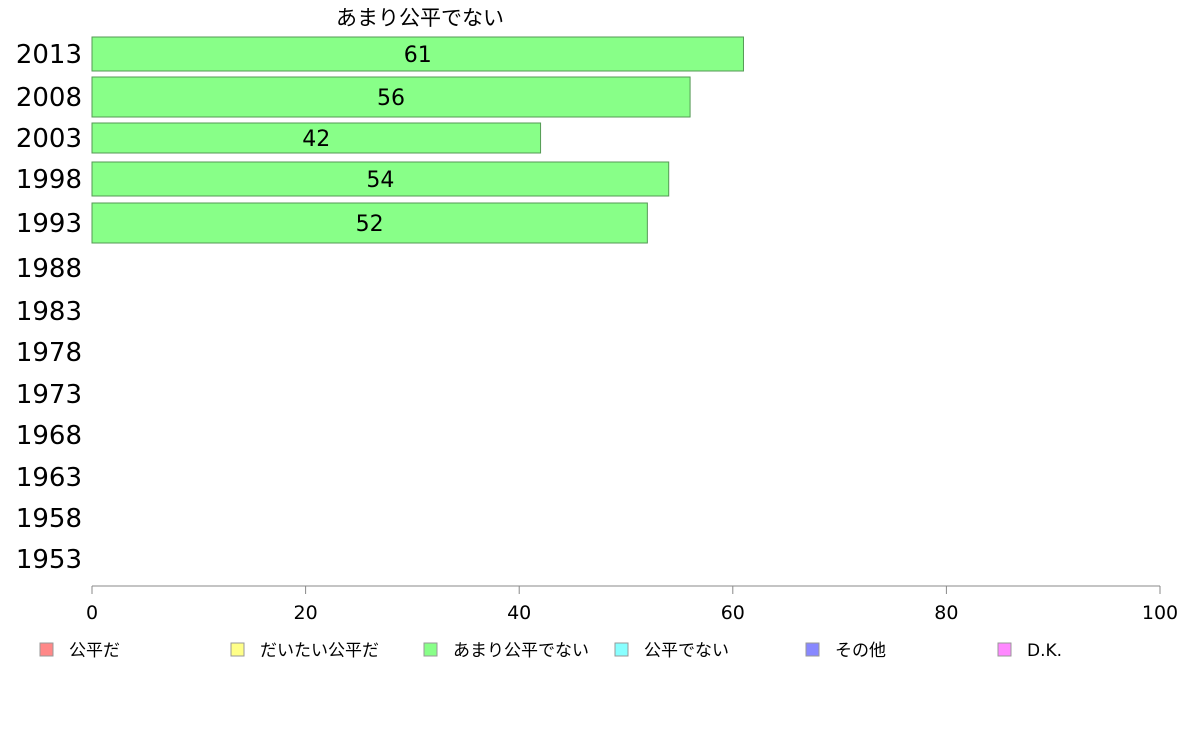 This screenshot has height=736, width=1188. I want to click on bar-value-label: 52, so click(370, 224).